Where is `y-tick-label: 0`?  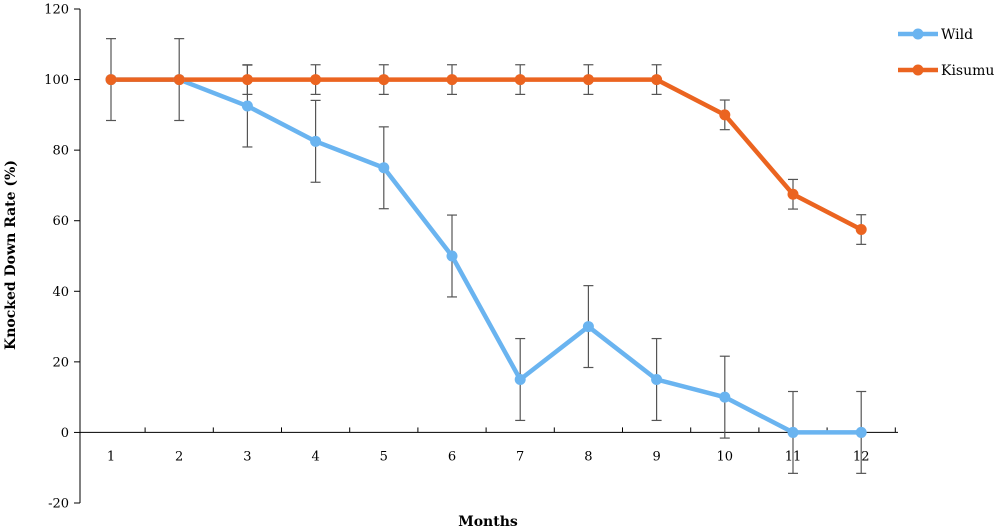
y-tick-label: 0 is located at coordinates (65, 433).